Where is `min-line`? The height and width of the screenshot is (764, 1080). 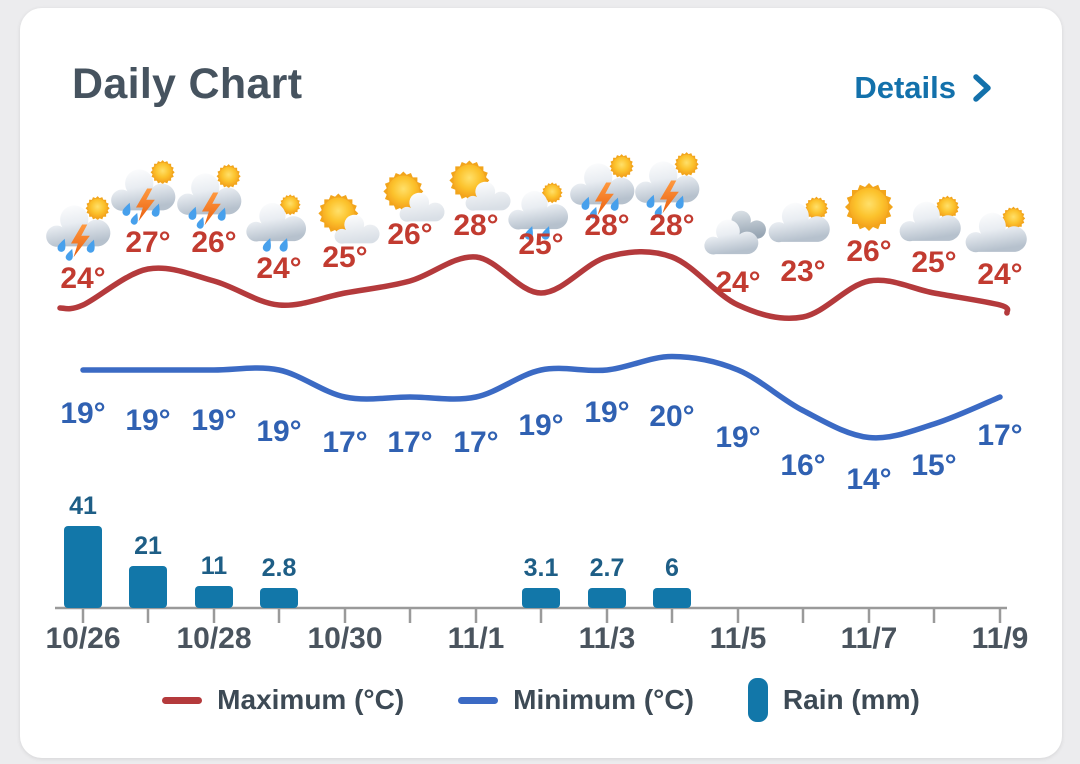 min-line is located at coordinates (541, 397).